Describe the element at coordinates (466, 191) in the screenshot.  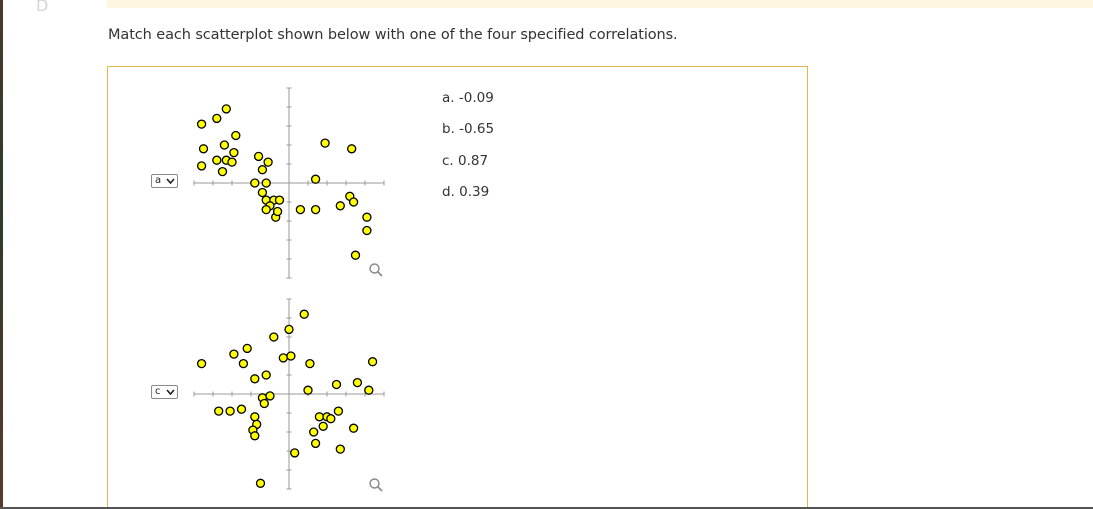
I see `option-d: d. 0.39` at that location.